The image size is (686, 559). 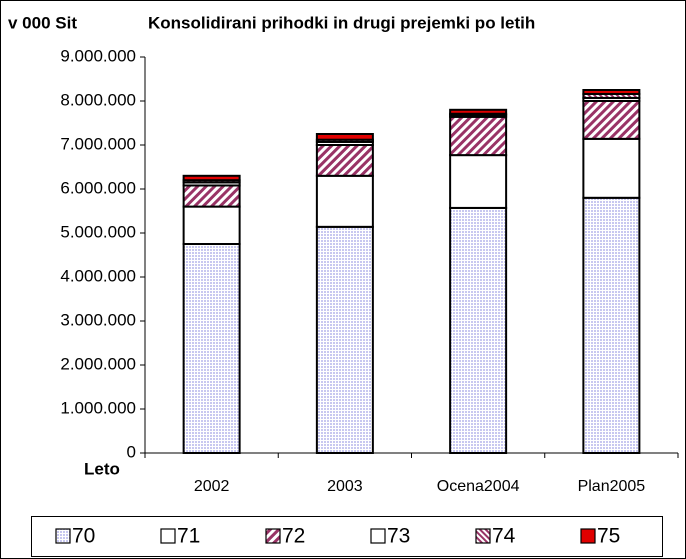 I want to click on legend-label: 75, so click(x=608, y=536).